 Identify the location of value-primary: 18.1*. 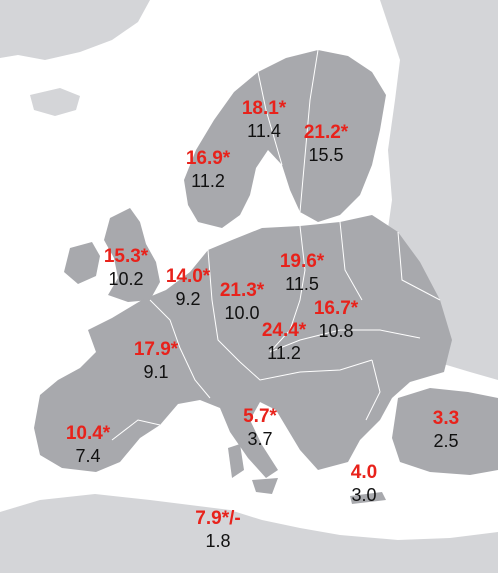
(264, 109).